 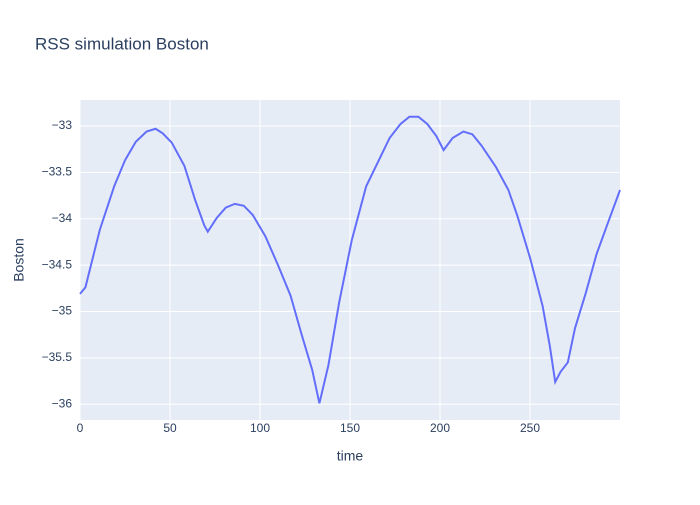 What do you see at coordinates (122, 43) in the screenshot?
I see `chart-title: RSS simulation Boston` at bounding box center [122, 43].